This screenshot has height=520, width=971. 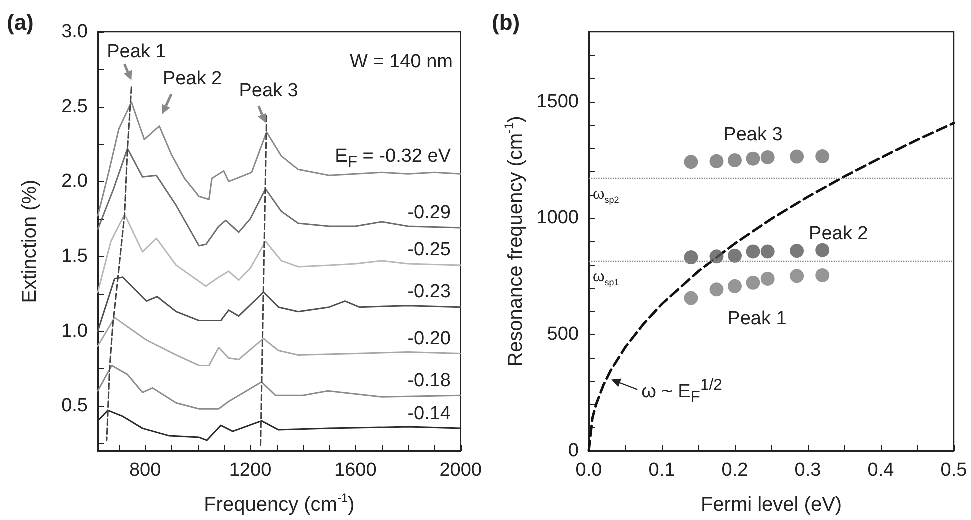 I want to click on series-label: -0.18, so click(x=429, y=381).